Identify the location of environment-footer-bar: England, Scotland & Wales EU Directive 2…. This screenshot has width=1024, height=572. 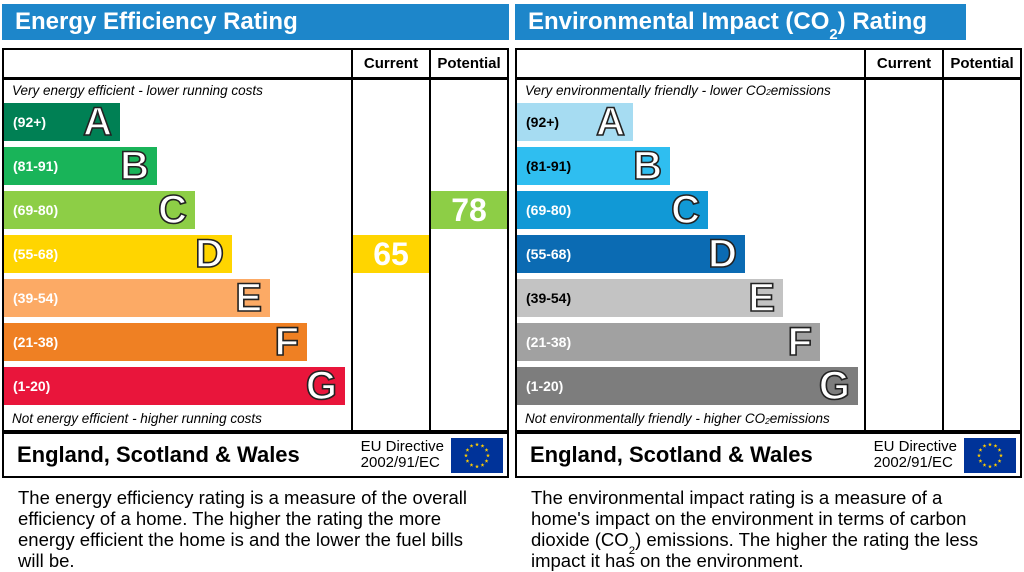
(768, 455).